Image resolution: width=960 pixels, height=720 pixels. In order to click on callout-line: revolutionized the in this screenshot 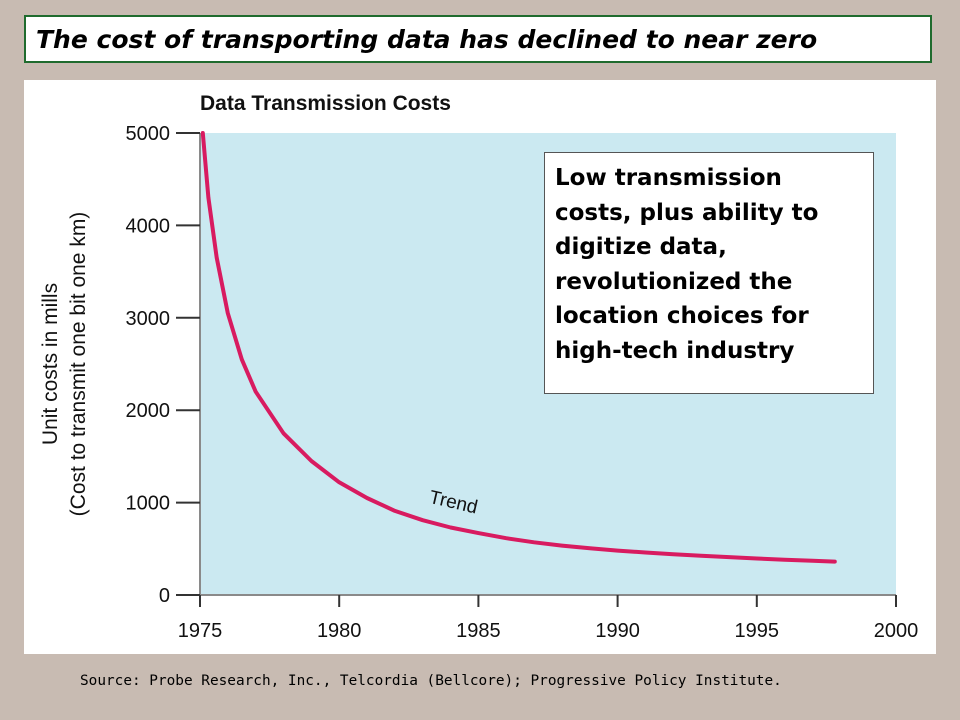, I will do `click(674, 281)`.